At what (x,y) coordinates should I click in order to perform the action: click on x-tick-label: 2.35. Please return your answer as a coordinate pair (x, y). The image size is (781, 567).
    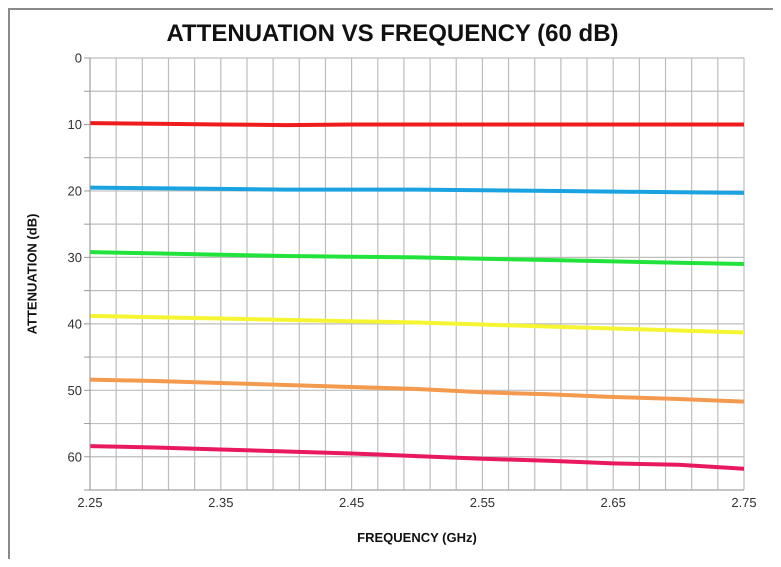
    Looking at the image, I should click on (221, 502).